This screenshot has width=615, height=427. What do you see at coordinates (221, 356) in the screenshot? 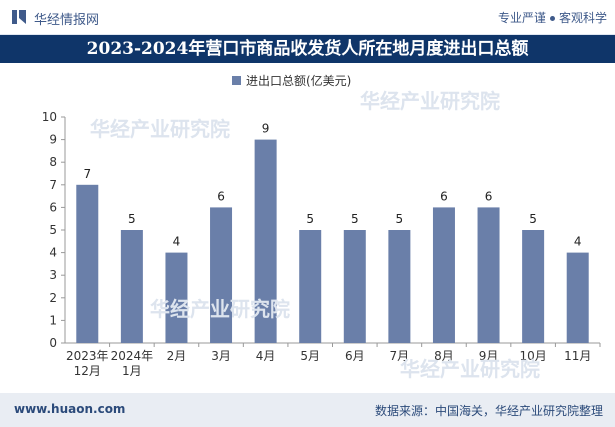
I see `x-tick-label: 3月` at bounding box center [221, 356].